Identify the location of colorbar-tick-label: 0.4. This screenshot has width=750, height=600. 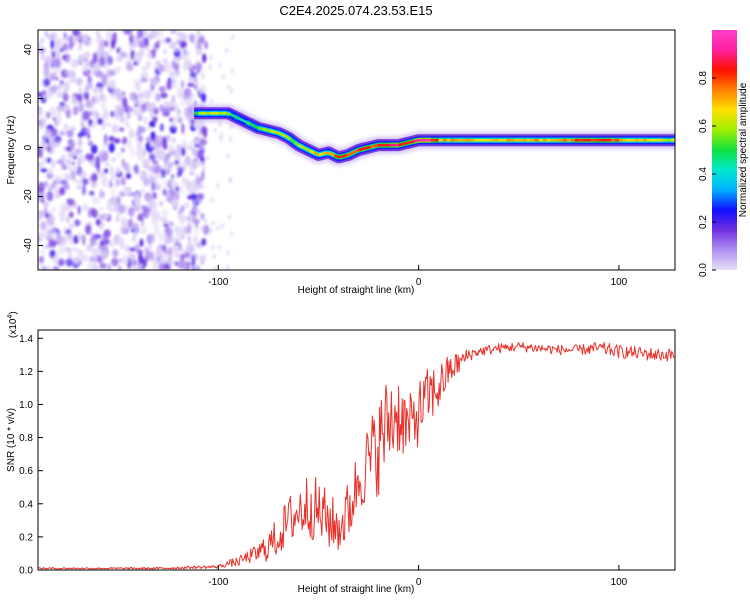
(703, 174).